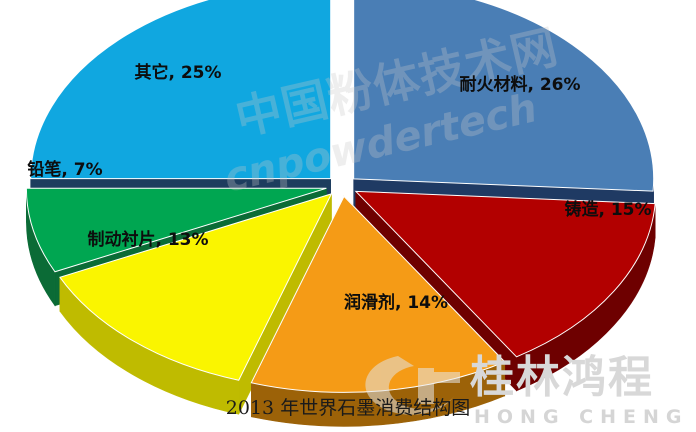 This screenshot has width=696, height=432. I want to click on pie-label-lubricants: 润滑剂, 14%, so click(396, 302).